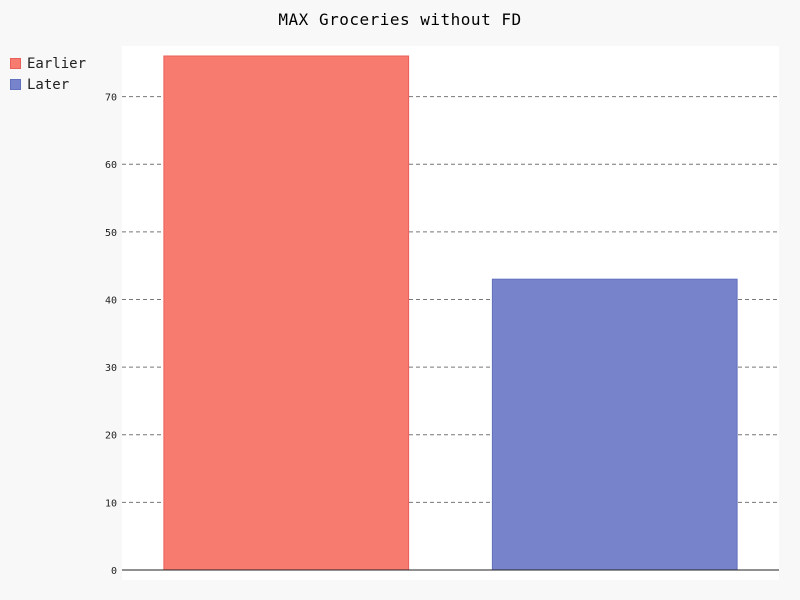 The image size is (800, 600). Describe the element at coordinates (15, 63) in the screenshot. I see `legend-swatch-earlier` at that location.